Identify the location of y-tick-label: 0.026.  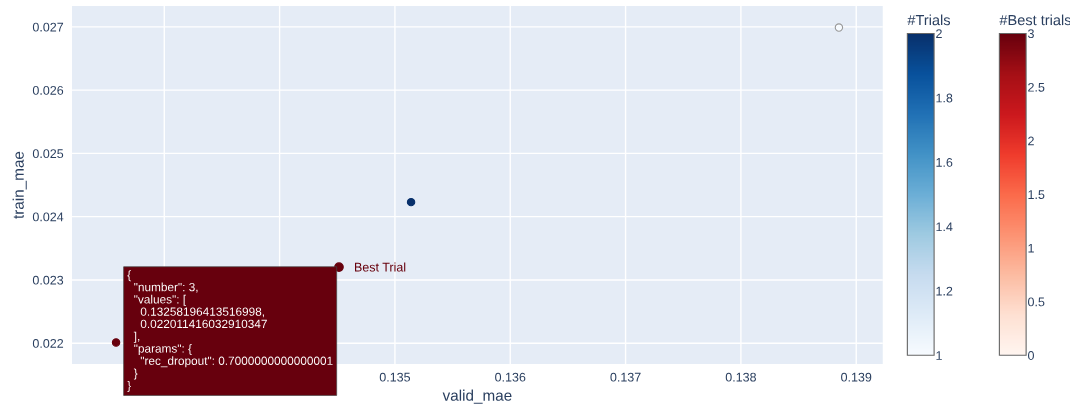
(48, 90).